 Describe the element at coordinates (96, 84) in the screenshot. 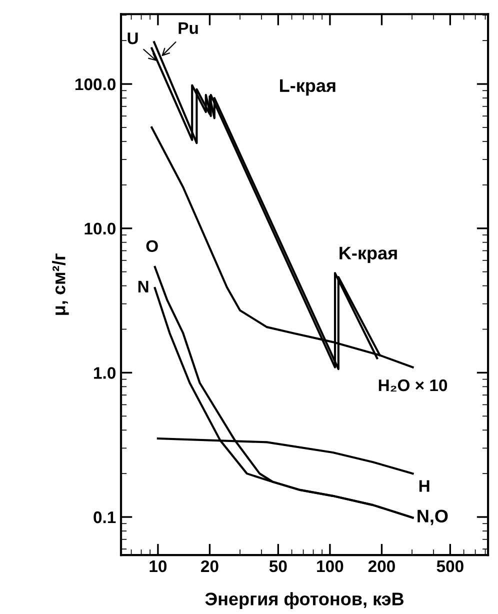

I see `y-tick-label: 100.0` at that location.